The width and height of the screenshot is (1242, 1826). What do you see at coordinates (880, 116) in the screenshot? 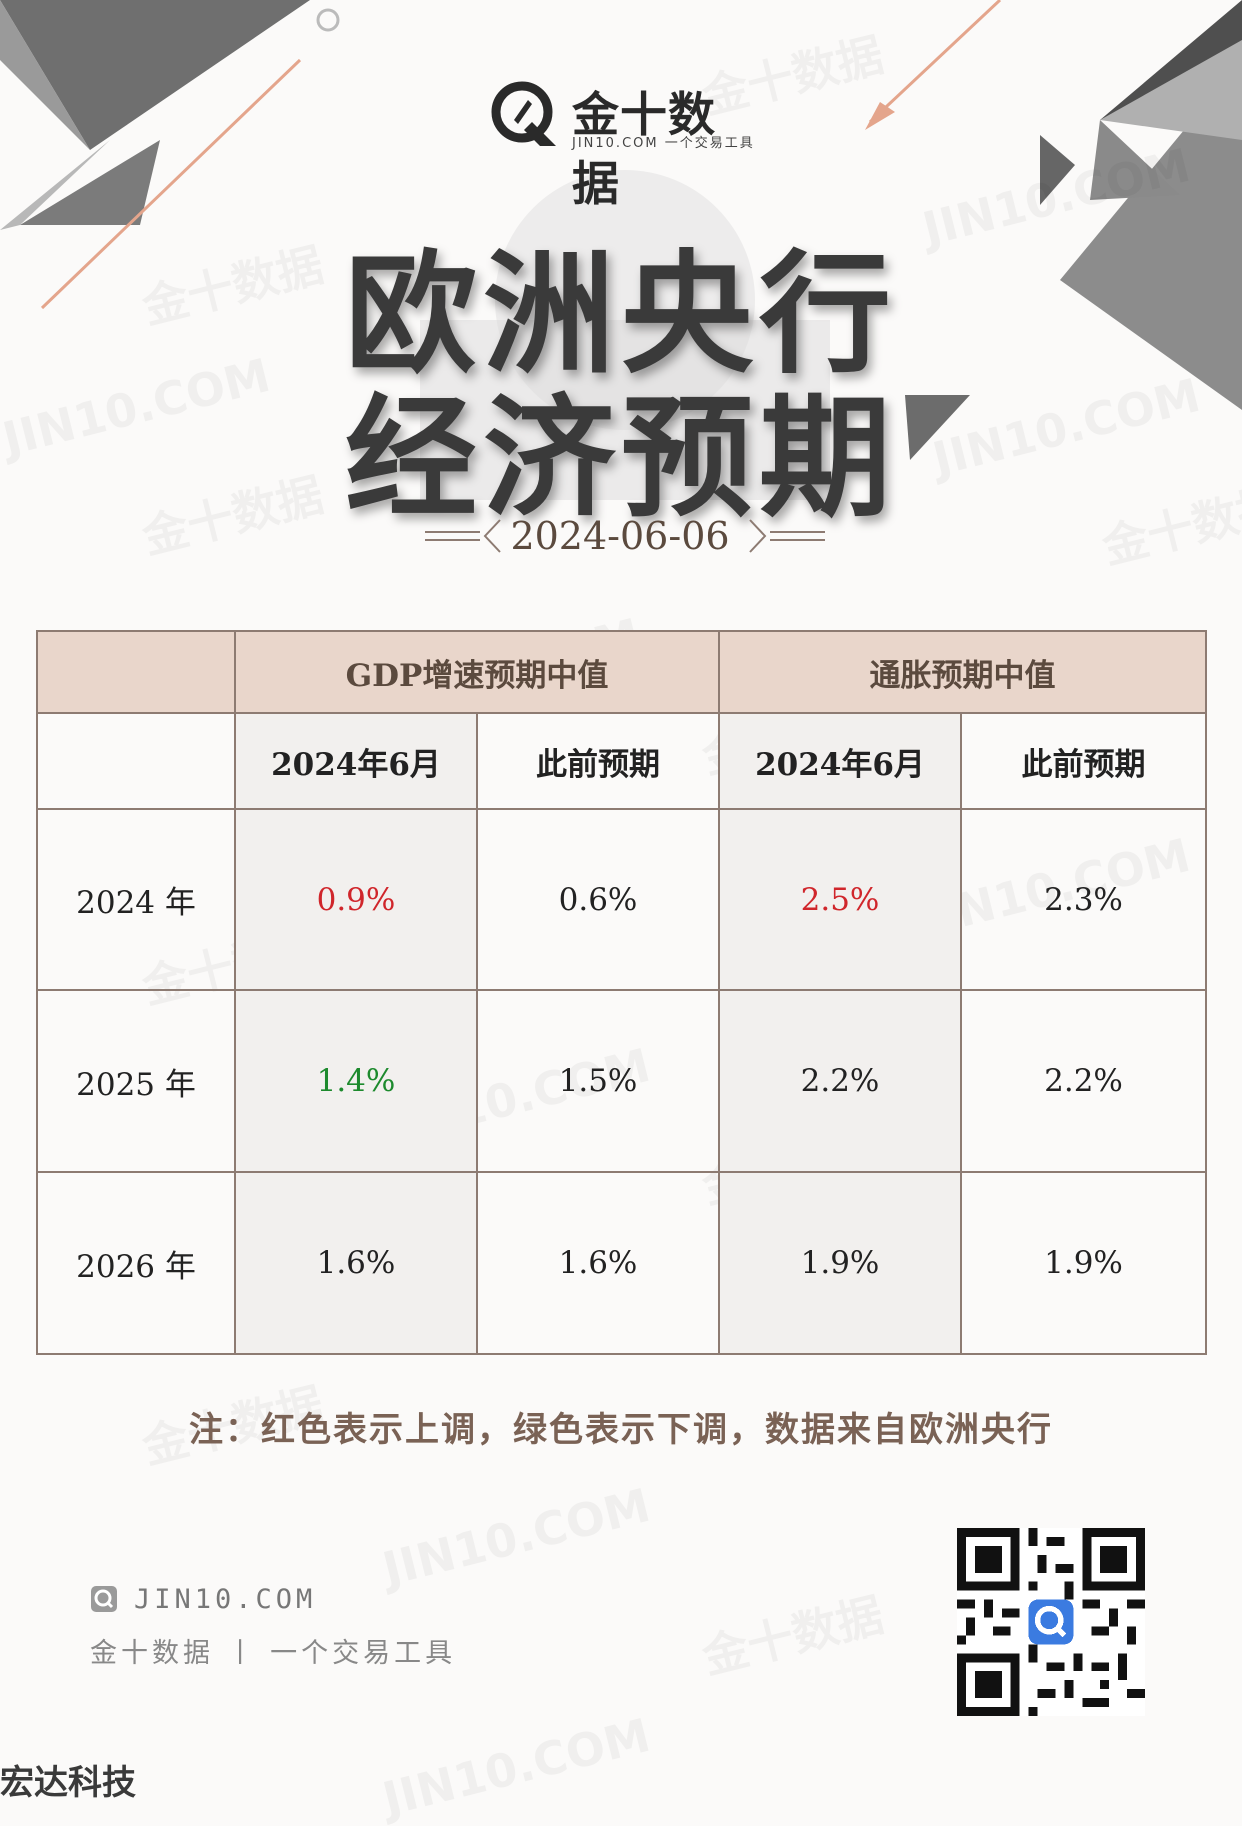
I see `arrow-head-right` at bounding box center [880, 116].